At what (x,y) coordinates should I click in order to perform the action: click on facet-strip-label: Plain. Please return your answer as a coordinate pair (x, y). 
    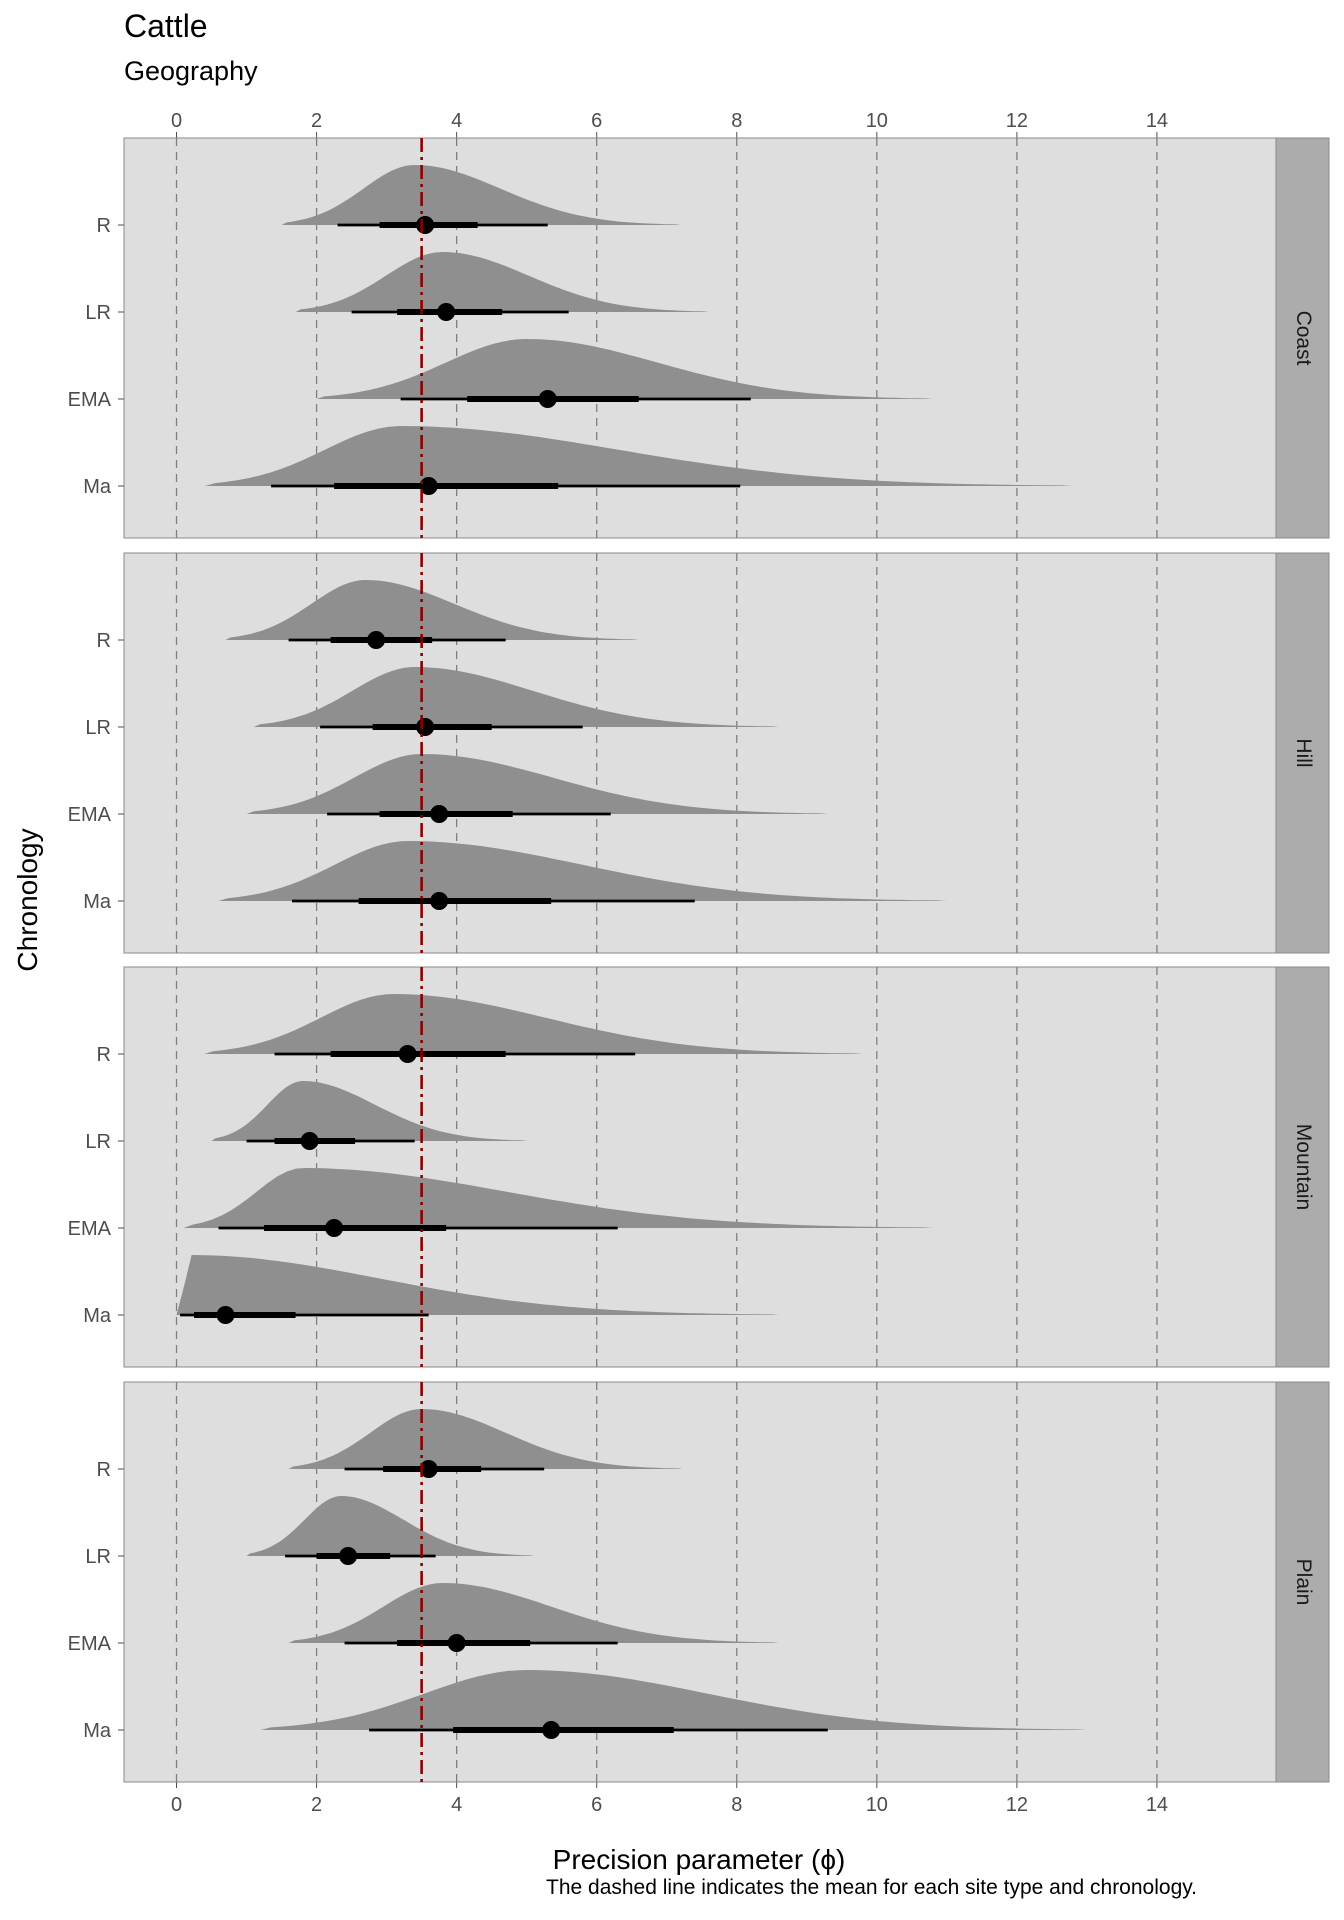
    Looking at the image, I should click on (1303, 1582).